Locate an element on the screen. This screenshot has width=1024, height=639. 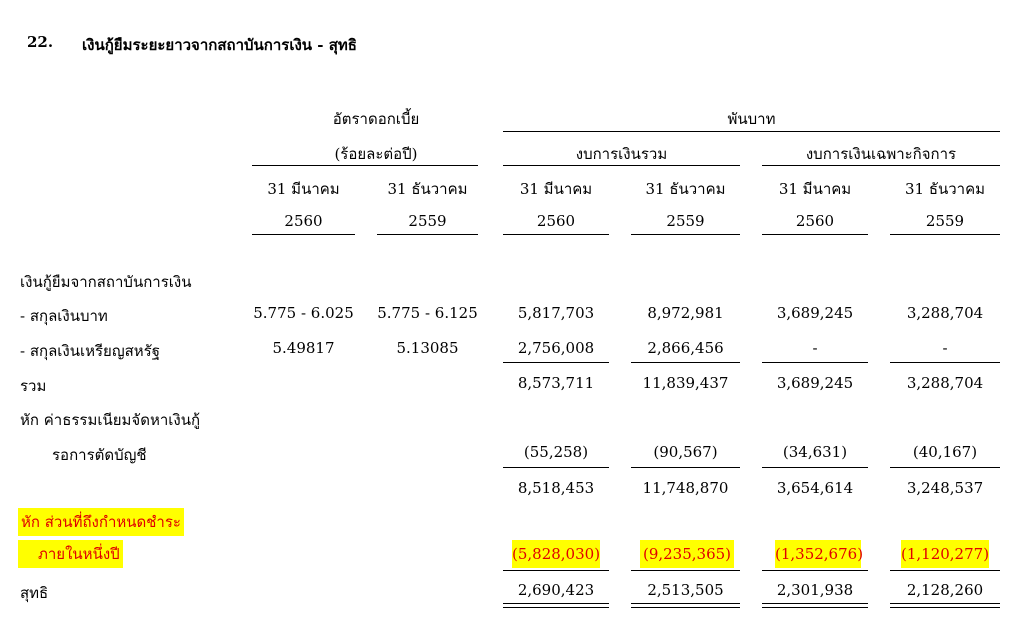
col3-rule is located at coordinates (556, 234).